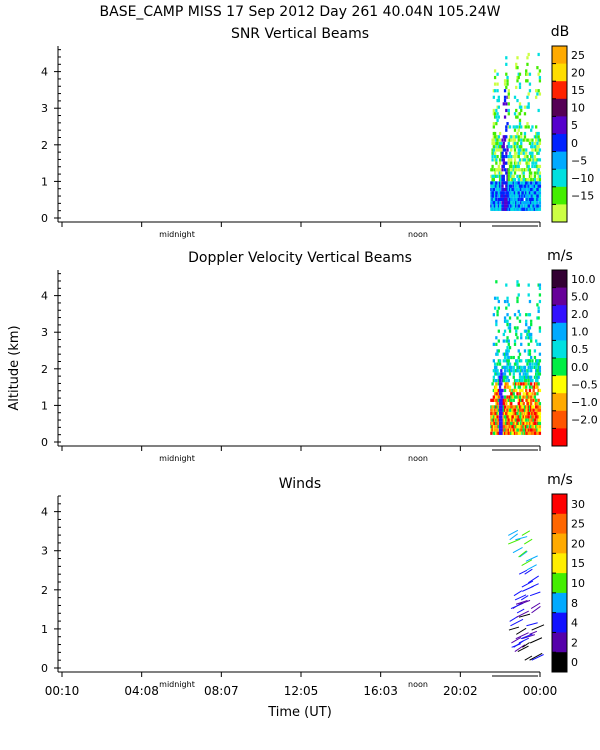  I want to click on x-axis-label: Time (UT), so click(299, 712).